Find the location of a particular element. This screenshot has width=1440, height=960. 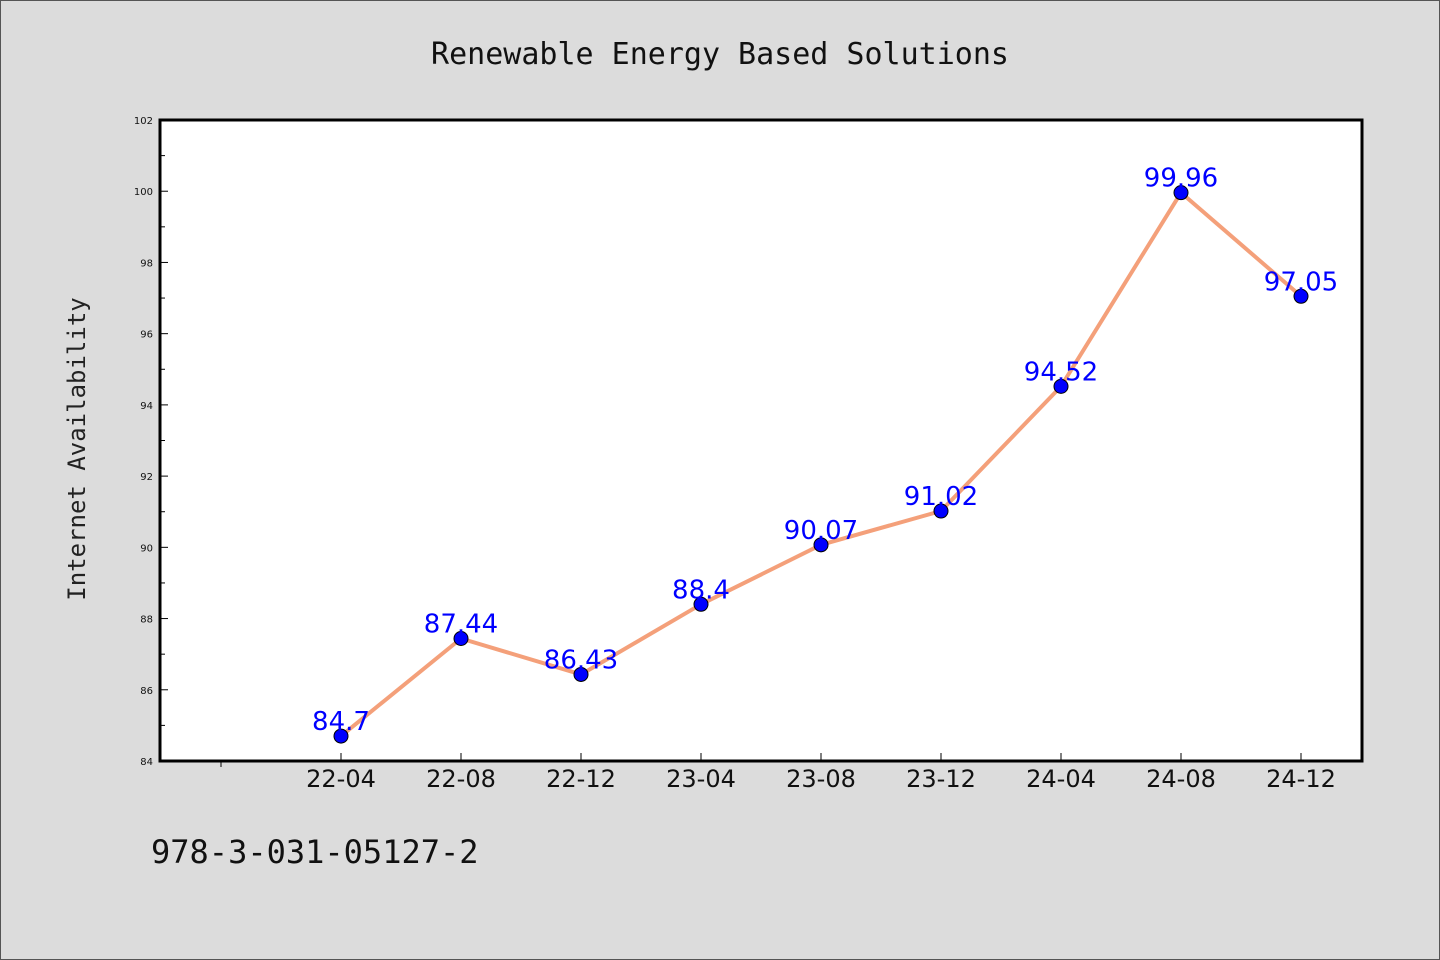

x-tick-label: 22-08 is located at coordinates (461, 779).